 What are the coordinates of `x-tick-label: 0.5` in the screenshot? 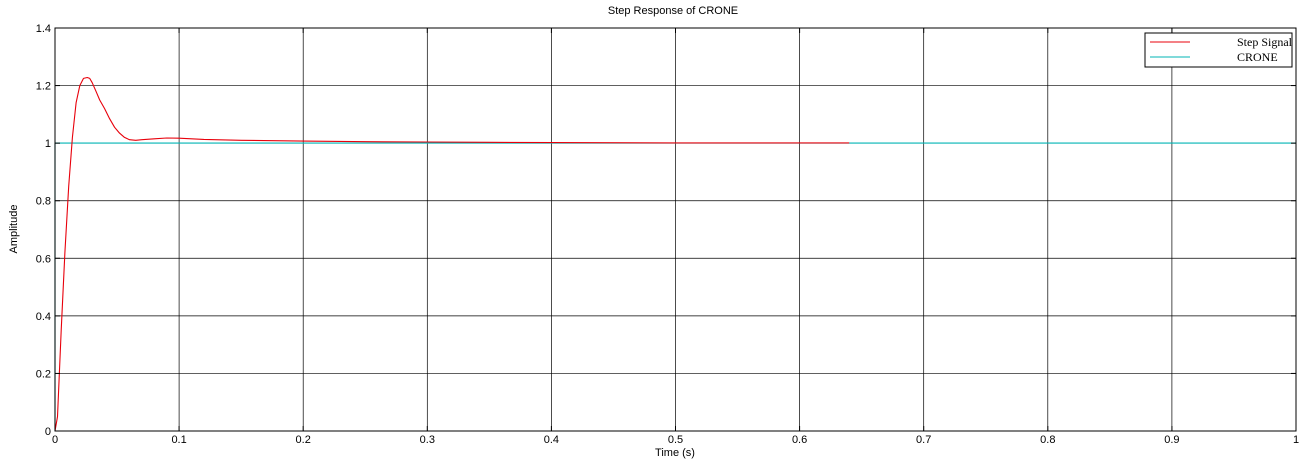 It's located at (675, 440).